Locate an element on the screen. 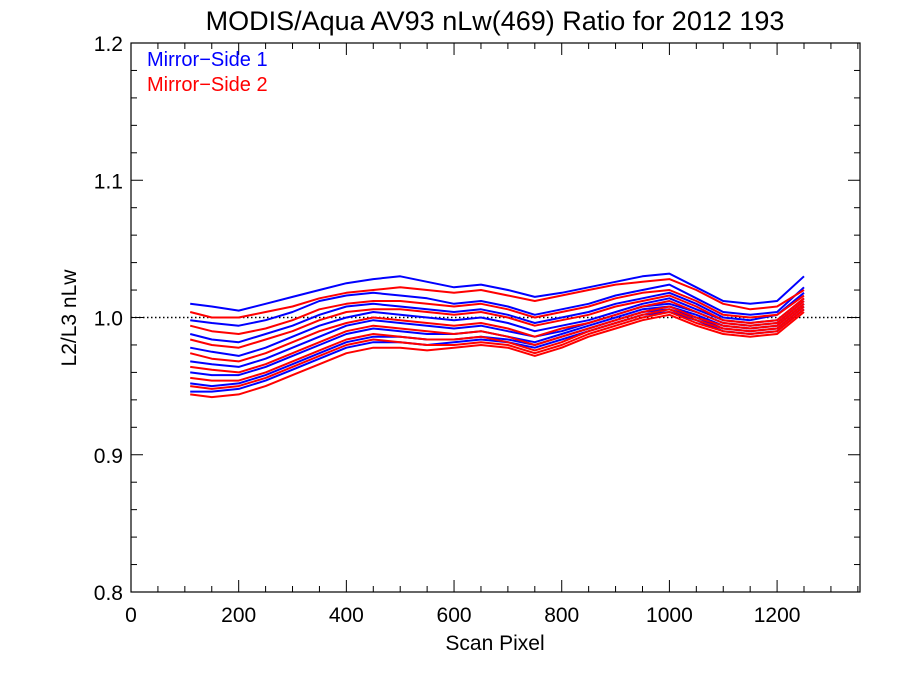 This screenshot has width=900, height=675. x-tick-label: 600 is located at coordinates (454, 615).